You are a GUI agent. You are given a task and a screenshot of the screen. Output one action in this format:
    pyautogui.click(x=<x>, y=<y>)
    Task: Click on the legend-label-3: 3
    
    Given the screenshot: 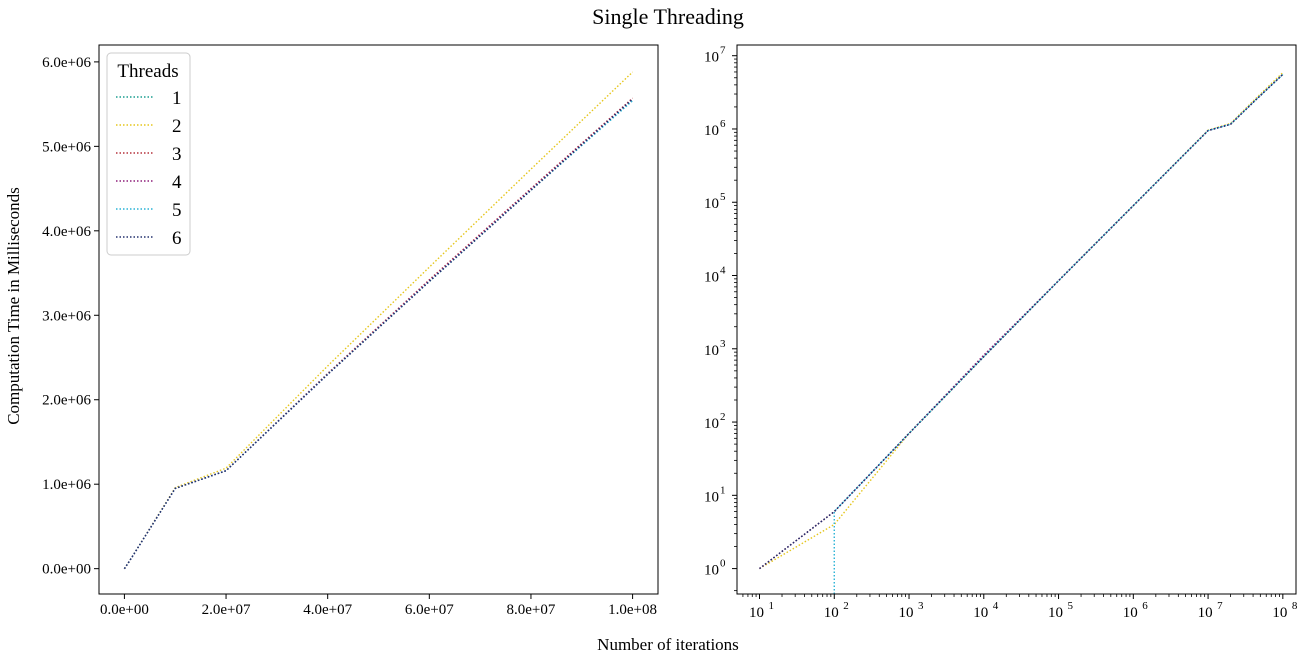 What is the action you would take?
    pyautogui.click(x=177, y=154)
    